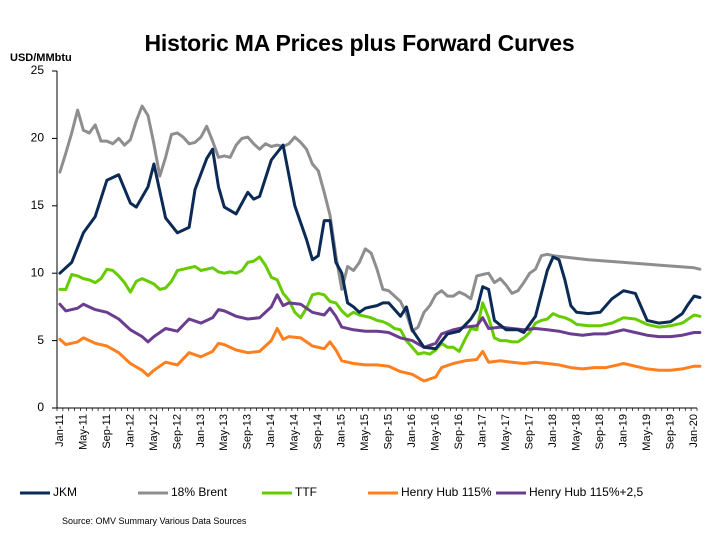 This screenshot has width=719, height=541. What do you see at coordinates (107, 431) in the screenshot?
I see `x-tick-label: Sep-11` at bounding box center [107, 431].